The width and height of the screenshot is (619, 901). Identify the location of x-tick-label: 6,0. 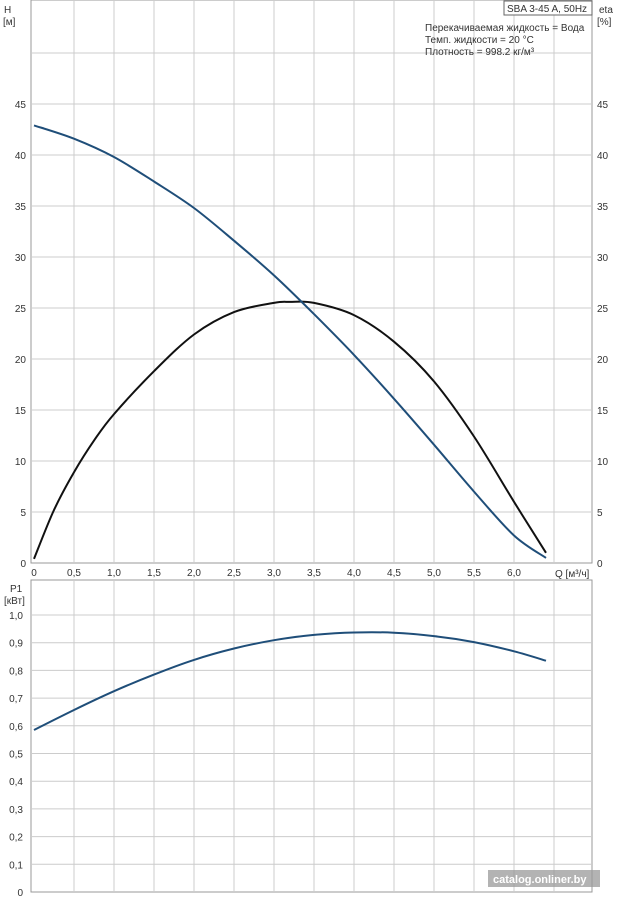
(514, 573).